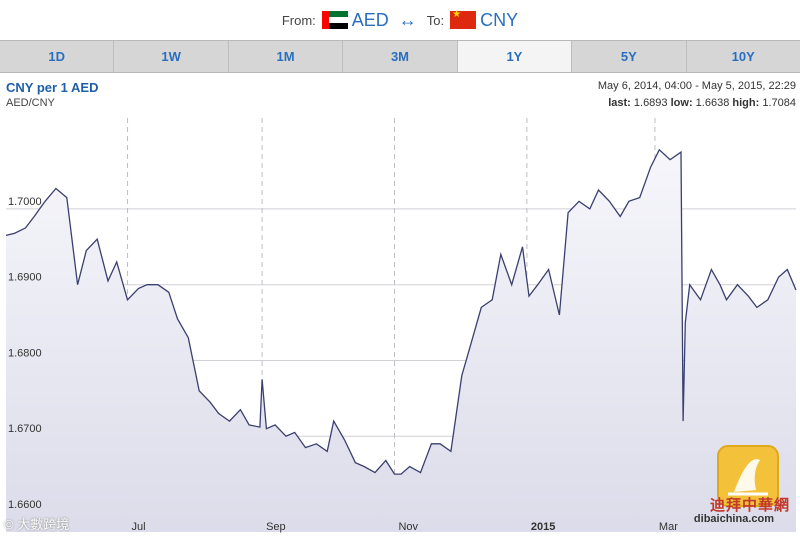  Describe the element at coordinates (37, 524) in the screenshot. I see `credit-watermark: © 大數跨境` at that location.